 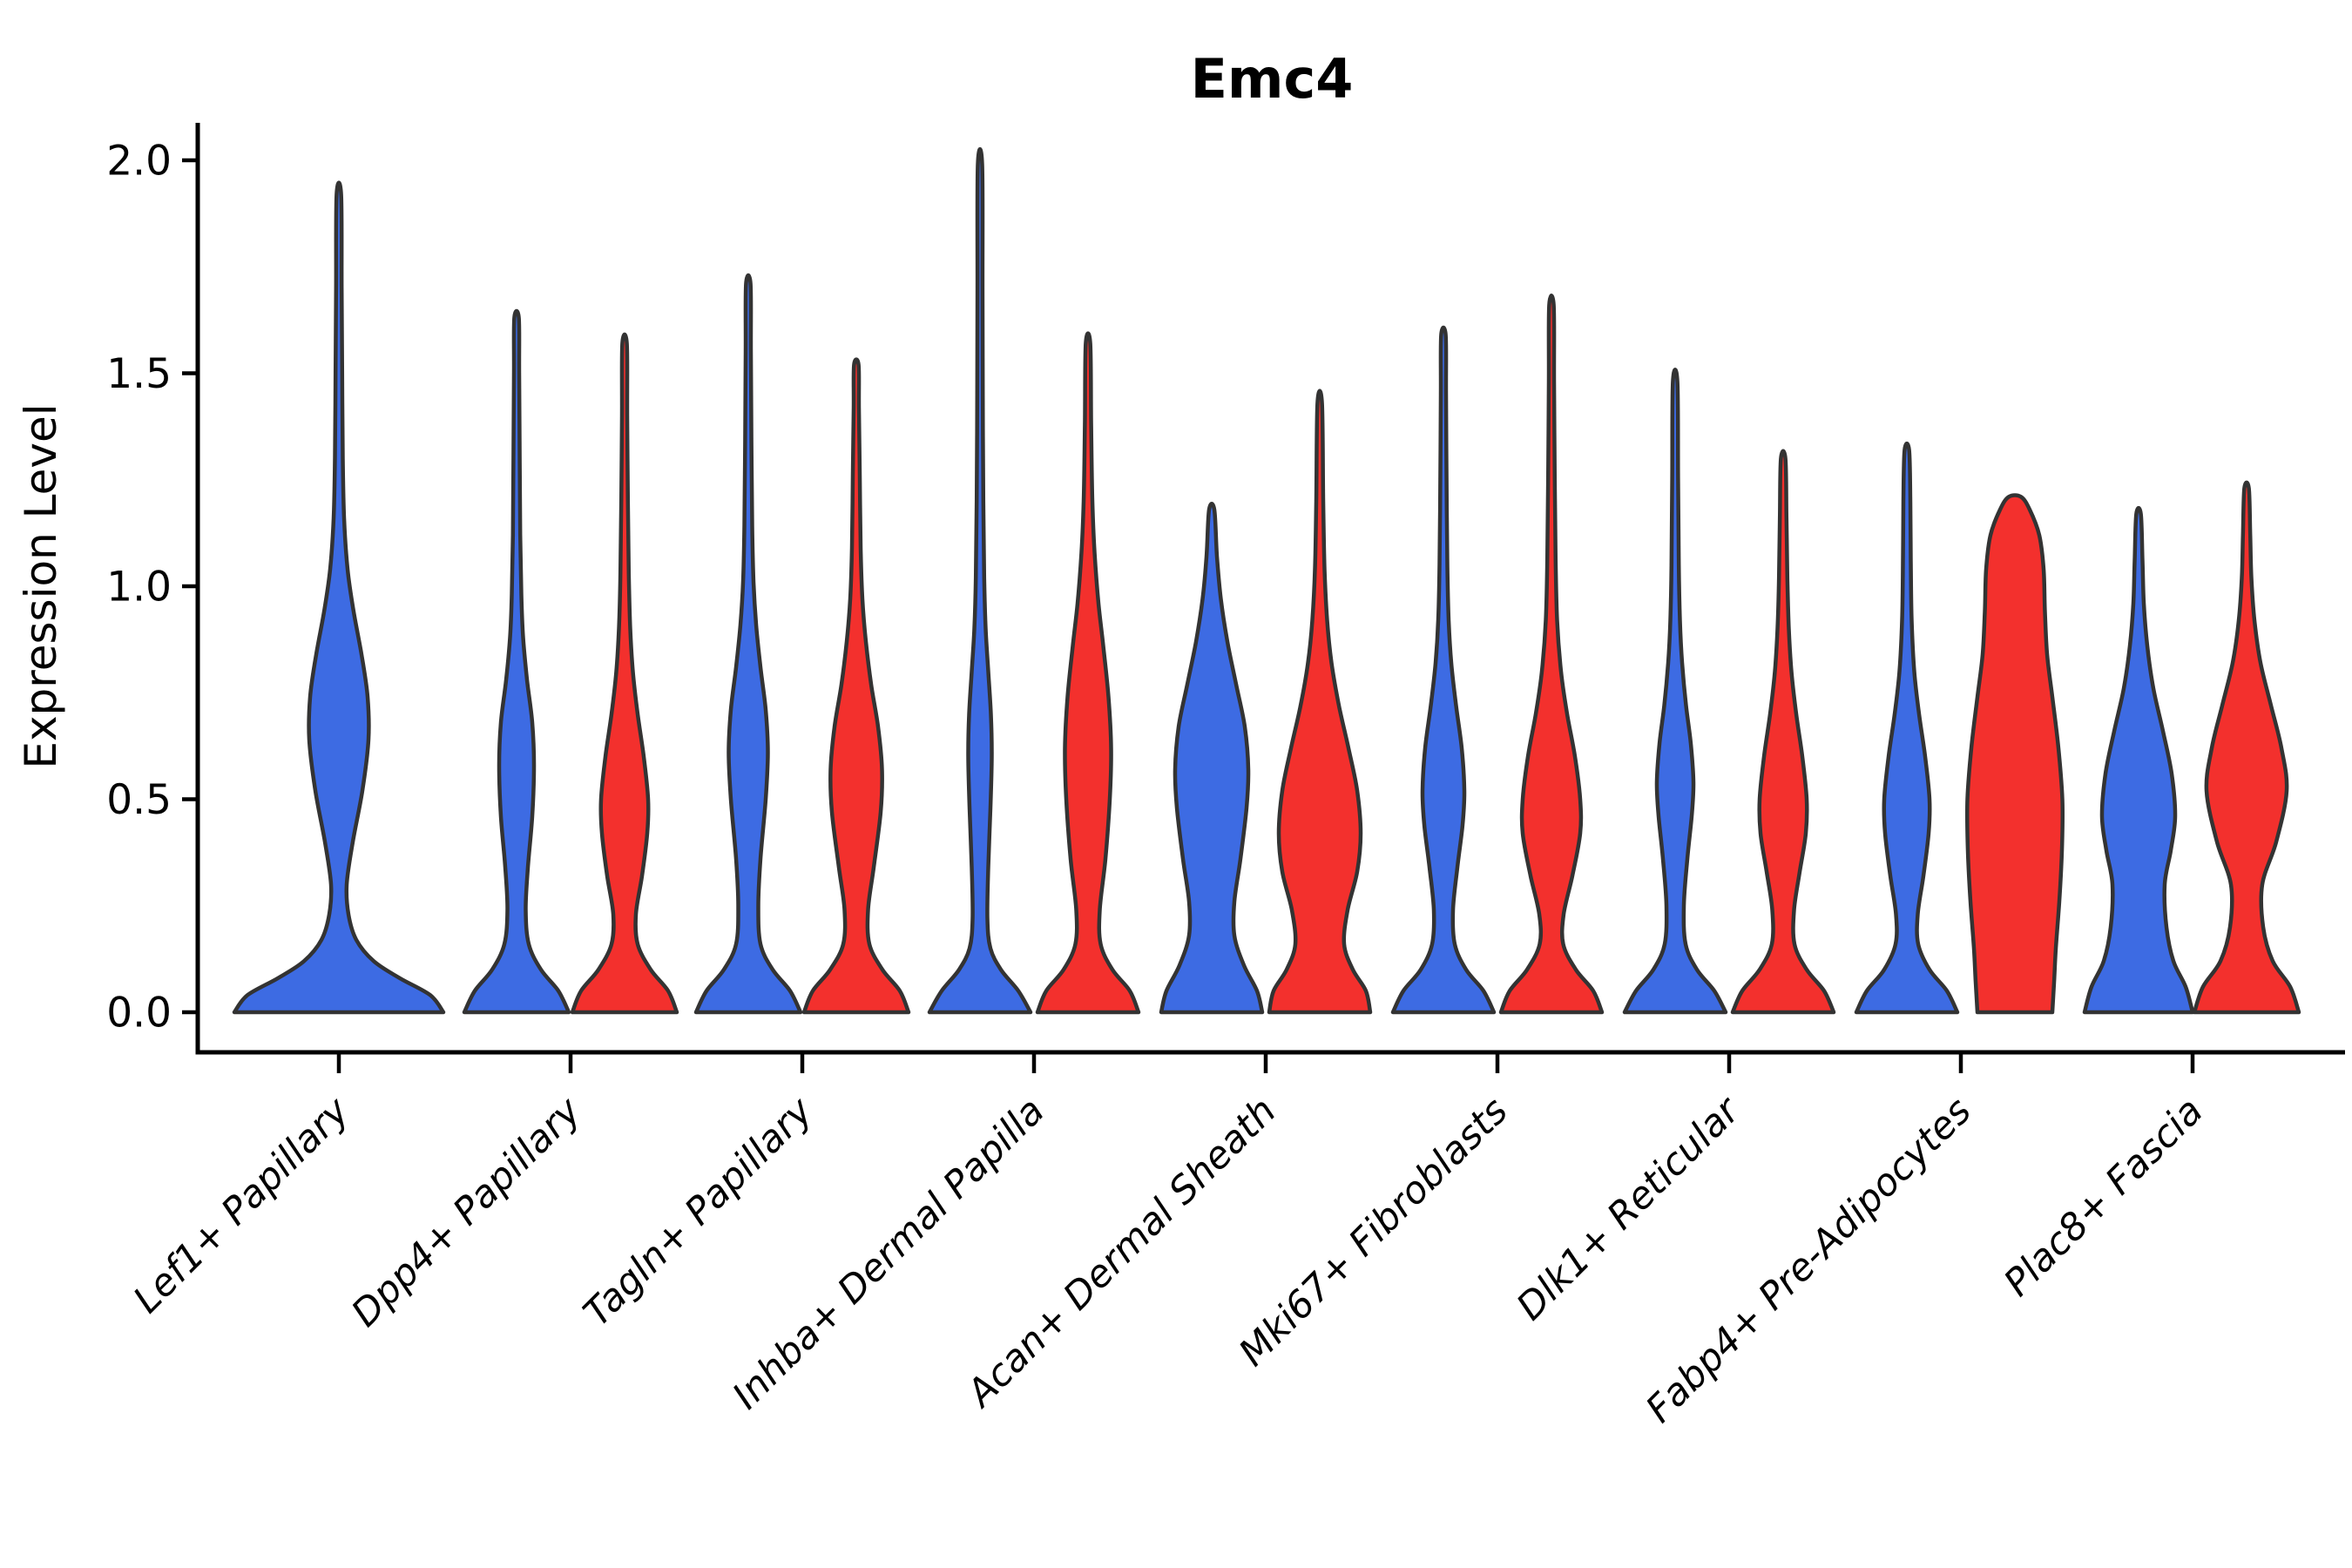 What do you see at coordinates (41, 585) in the screenshot?
I see `y-axis-label: Expression Level` at bounding box center [41, 585].